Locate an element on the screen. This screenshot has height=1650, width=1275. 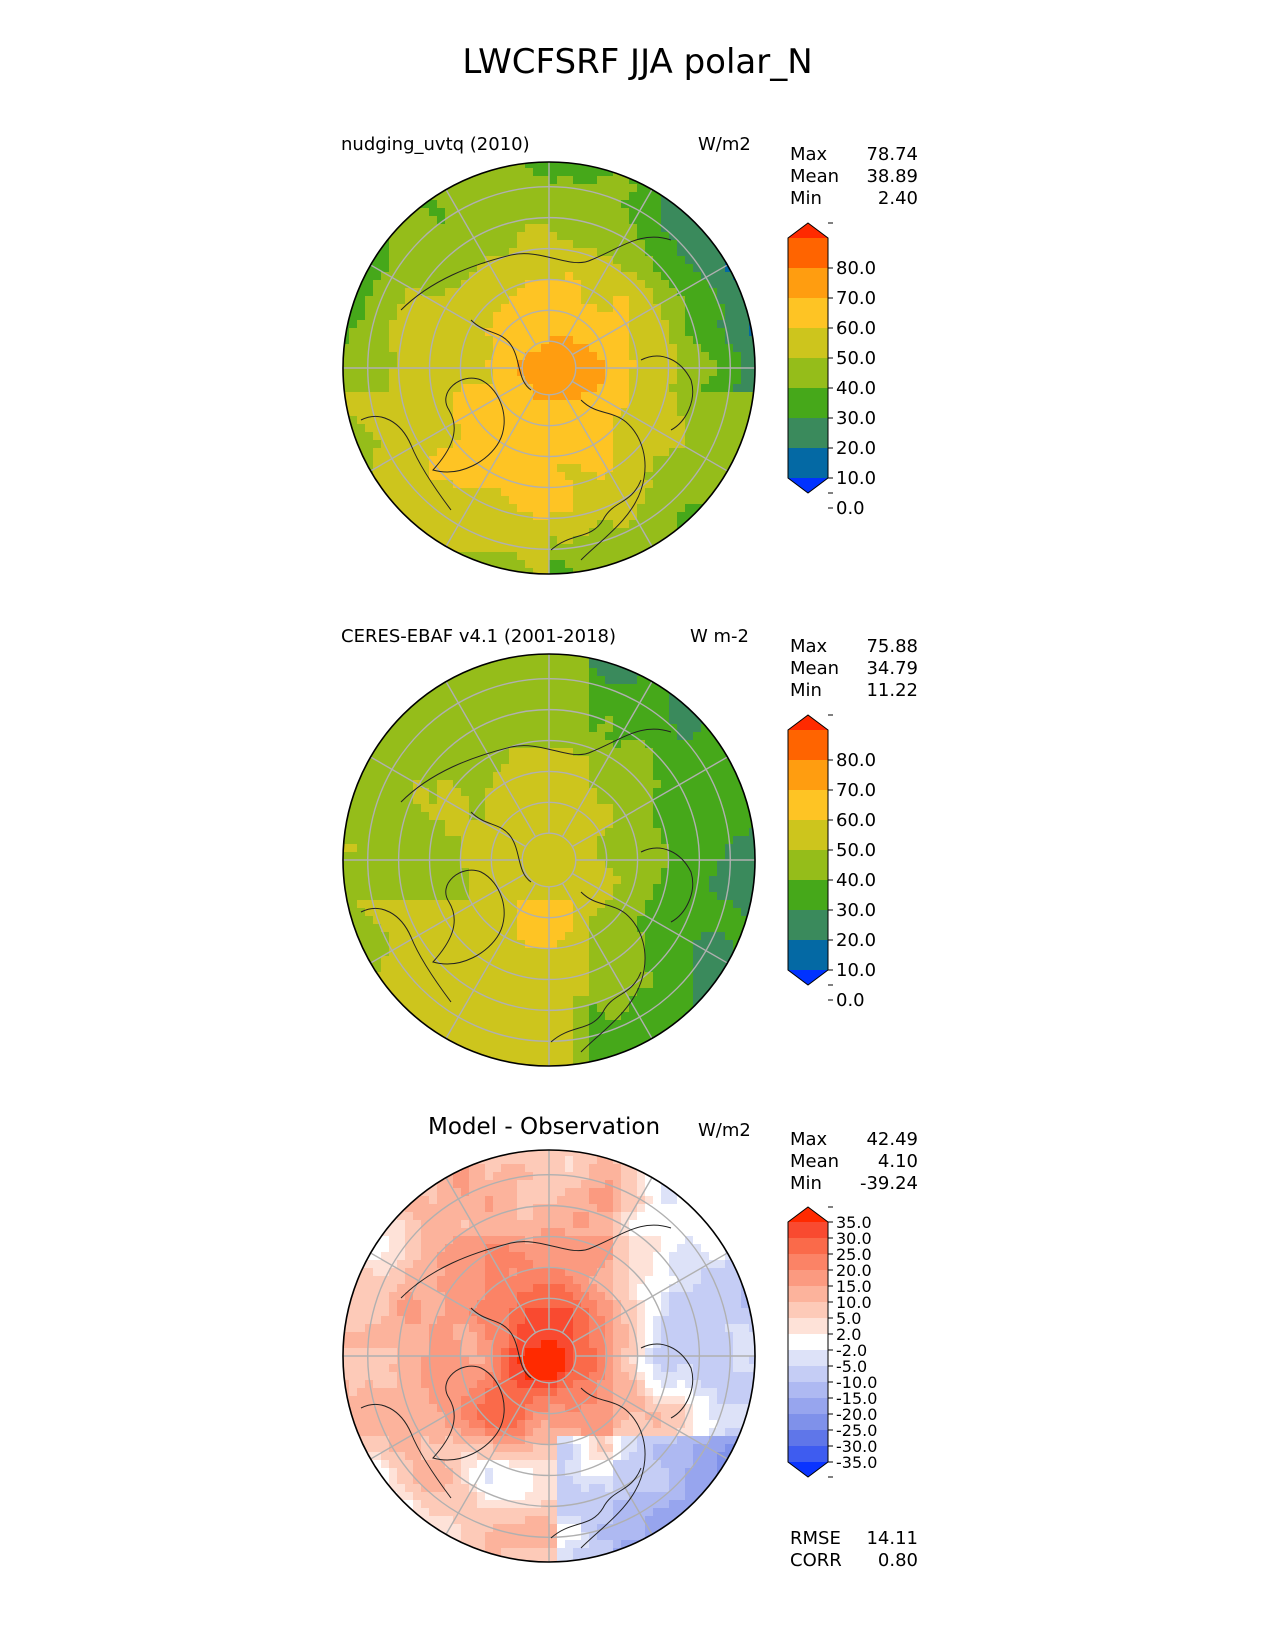
panel-2-stats: Max 75.88 Mean 34.79 Min 11.22 is located at coordinates (854, 669).